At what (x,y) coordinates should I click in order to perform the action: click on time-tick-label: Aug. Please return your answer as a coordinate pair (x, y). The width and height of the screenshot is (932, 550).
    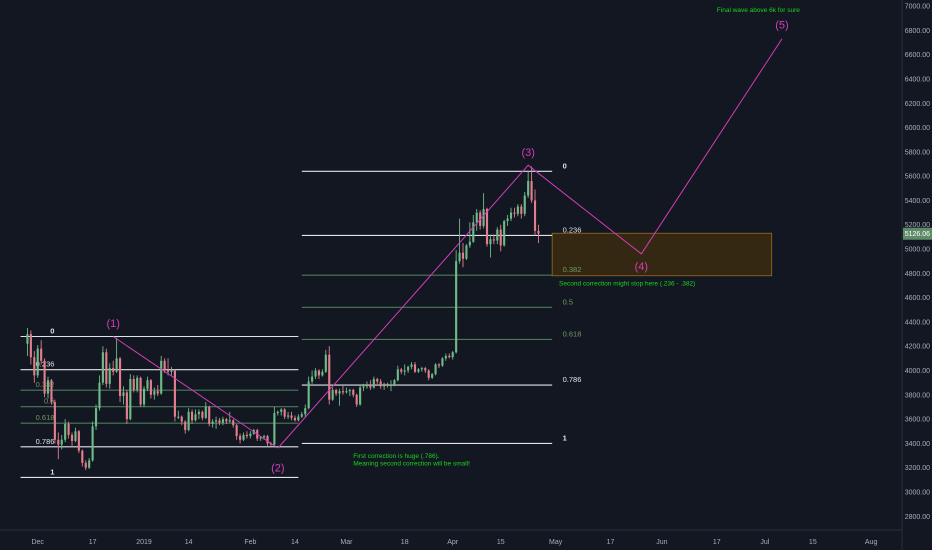
    Looking at the image, I should click on (871, 542).